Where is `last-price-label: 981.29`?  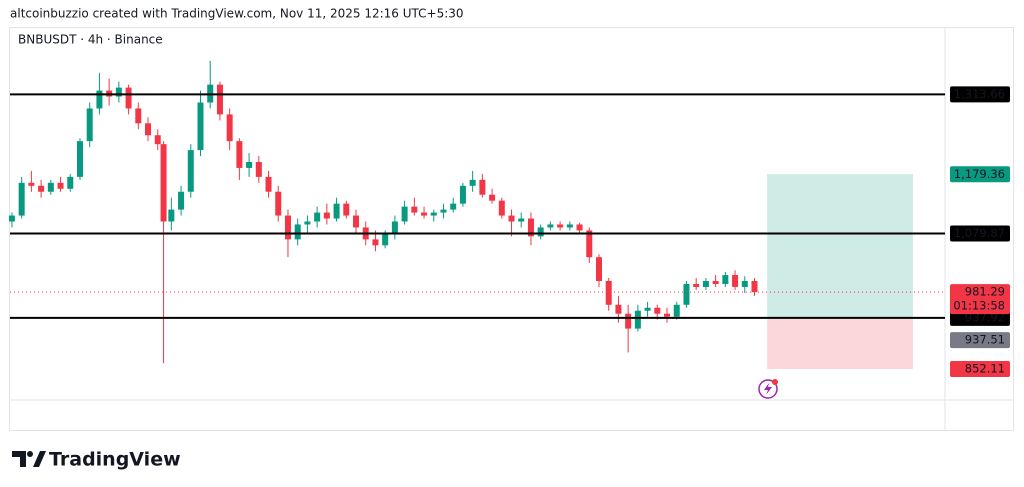
last-price-label: 981.29 is located at coordinates (985, 292).